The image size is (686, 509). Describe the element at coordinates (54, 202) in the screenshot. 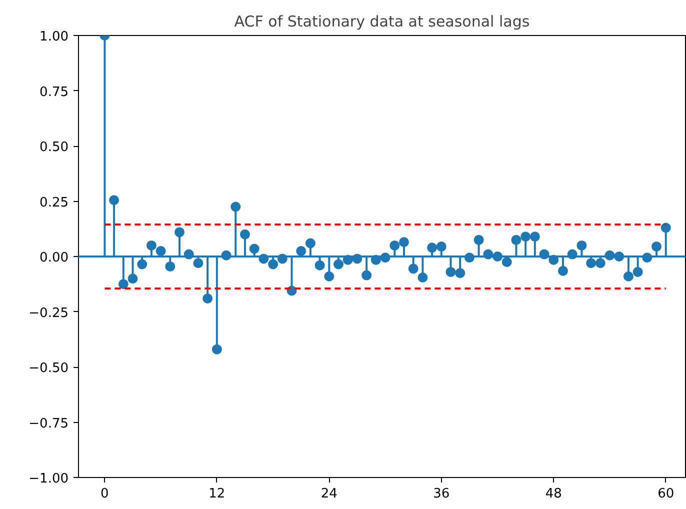

I see `y-tick-label: 0.25` at that location.